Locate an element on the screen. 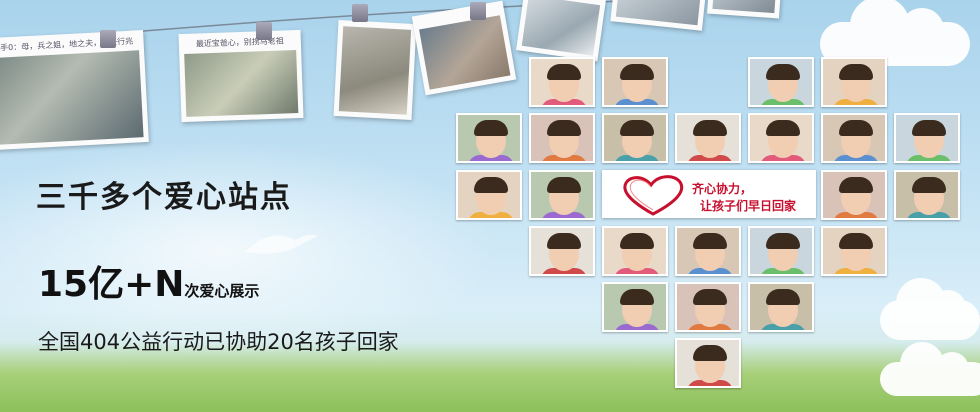  headline: 三千多个爱心站点 is located at coordinates (164, 197).